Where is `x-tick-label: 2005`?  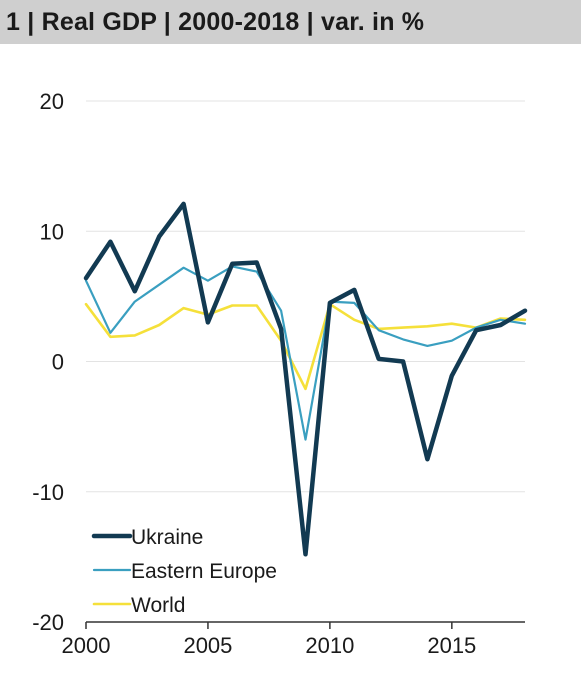 x-tick-label: 2005 is located at coordinates (207, 645).